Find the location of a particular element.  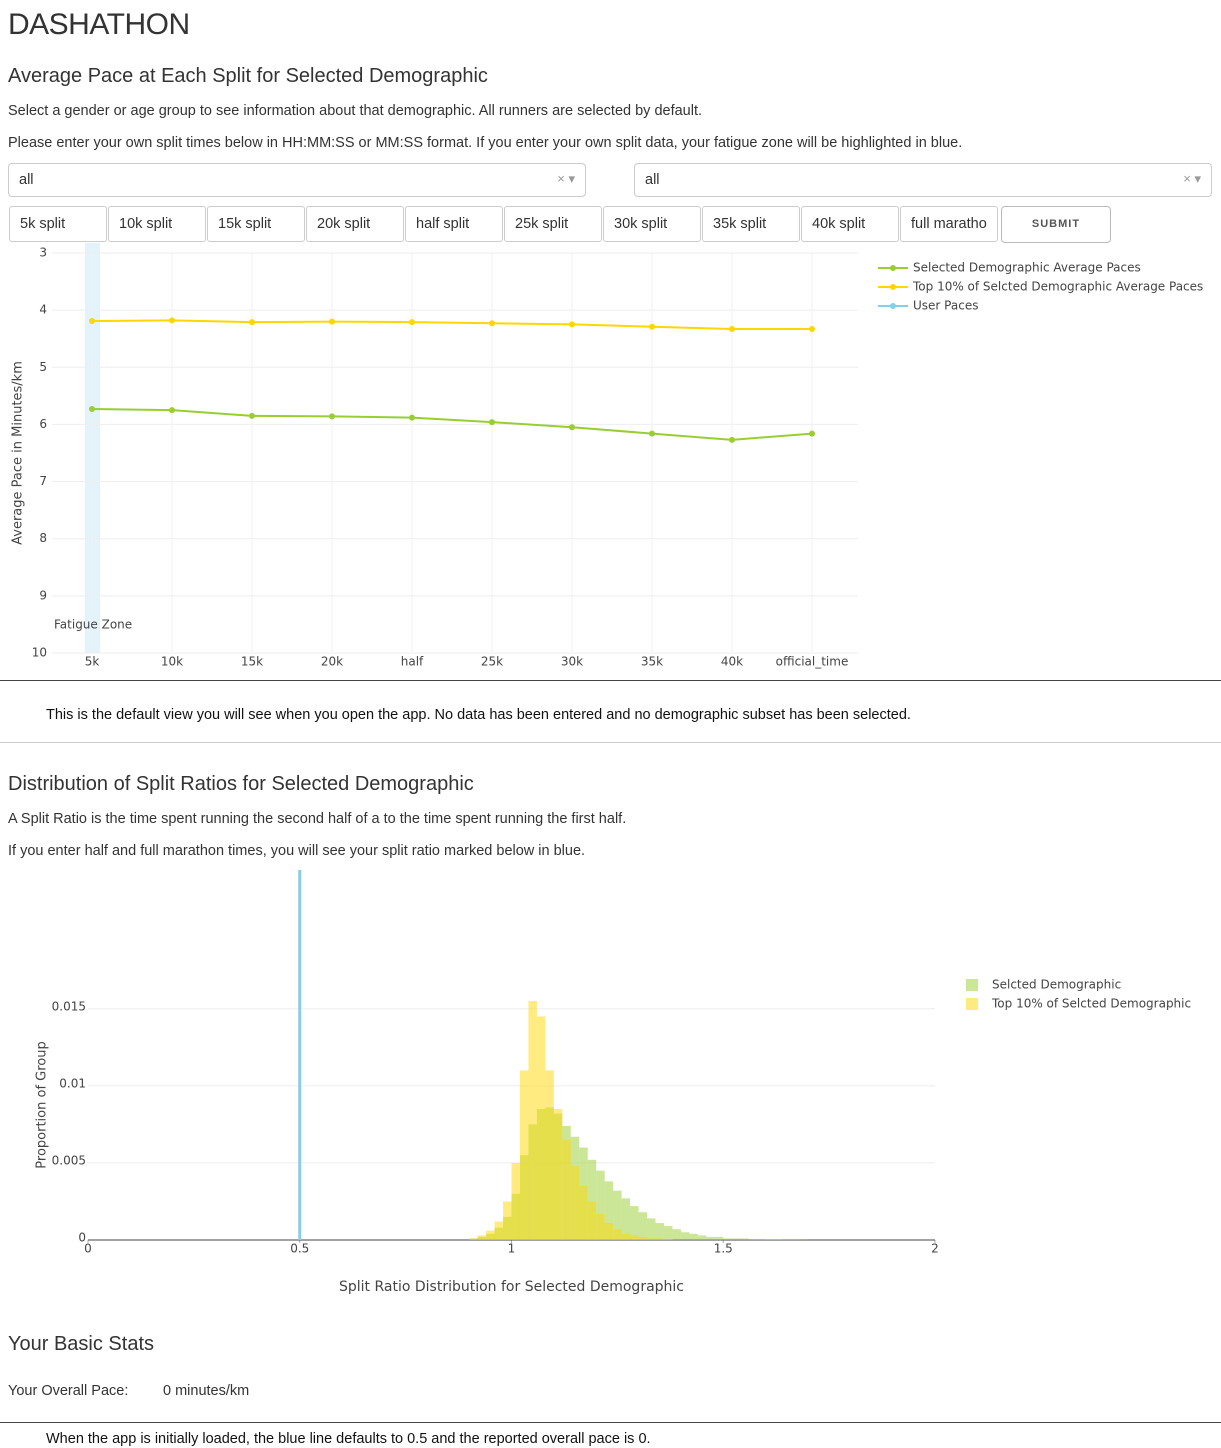

y-tick-label: 0.015 is located at coordinates (69, 1006).